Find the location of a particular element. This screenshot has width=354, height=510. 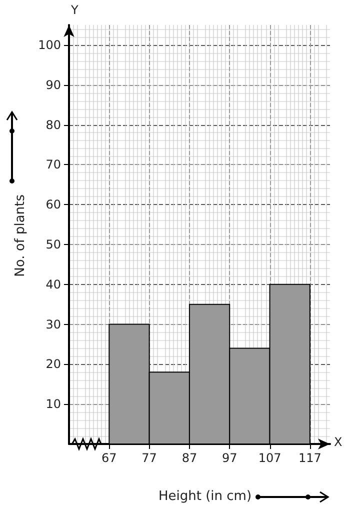

x-tick-label: 77 is located at coordinates (149, 458).